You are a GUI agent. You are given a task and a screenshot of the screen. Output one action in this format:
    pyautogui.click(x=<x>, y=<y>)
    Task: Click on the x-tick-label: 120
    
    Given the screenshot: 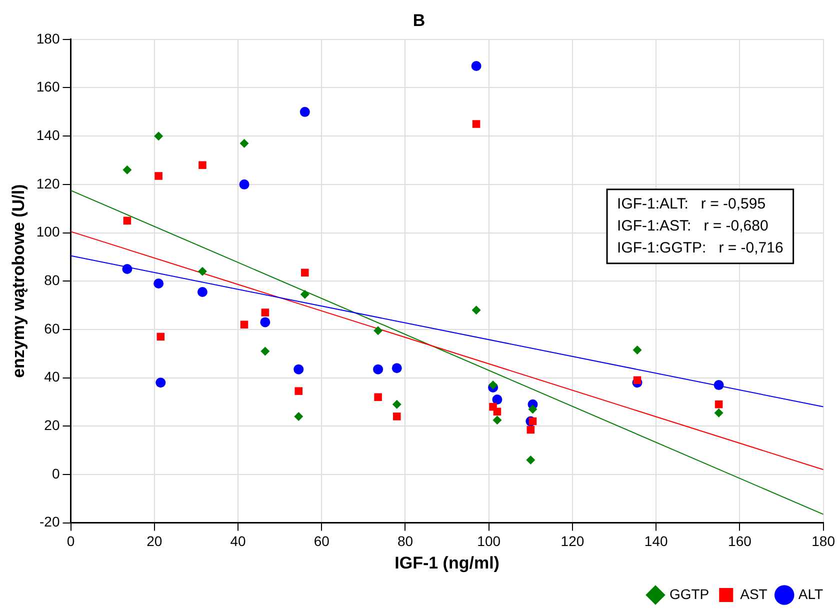 What is the action you would take?
    pyautogui.click(x=572, y=541)
    